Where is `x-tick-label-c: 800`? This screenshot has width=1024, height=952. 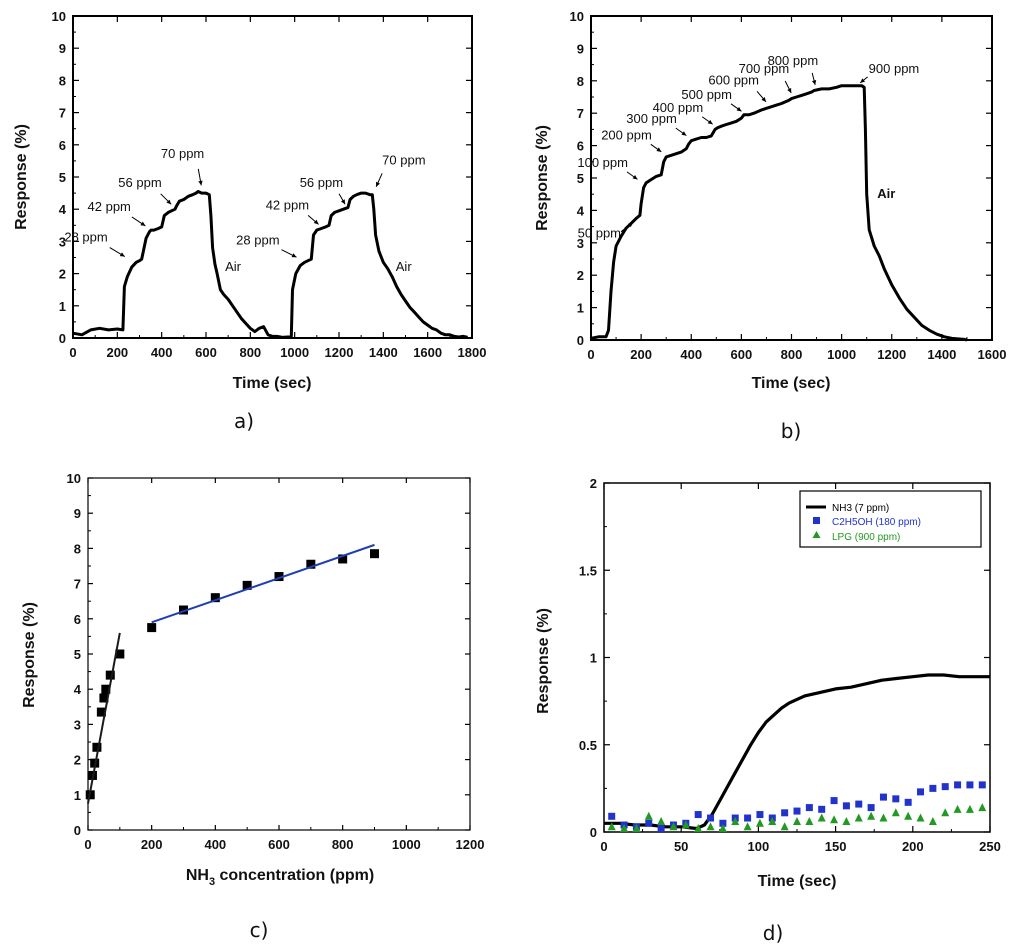
x-tick-label-c: 800 is located at coordinates (343, 844).